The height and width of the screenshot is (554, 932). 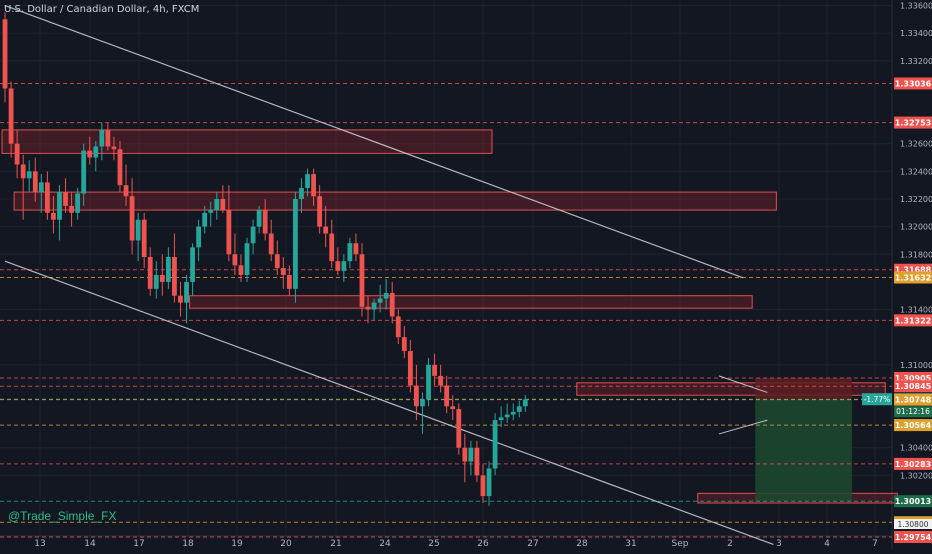 I want to click on y-tick-label: 1.32400, so click(x=916, y=171).